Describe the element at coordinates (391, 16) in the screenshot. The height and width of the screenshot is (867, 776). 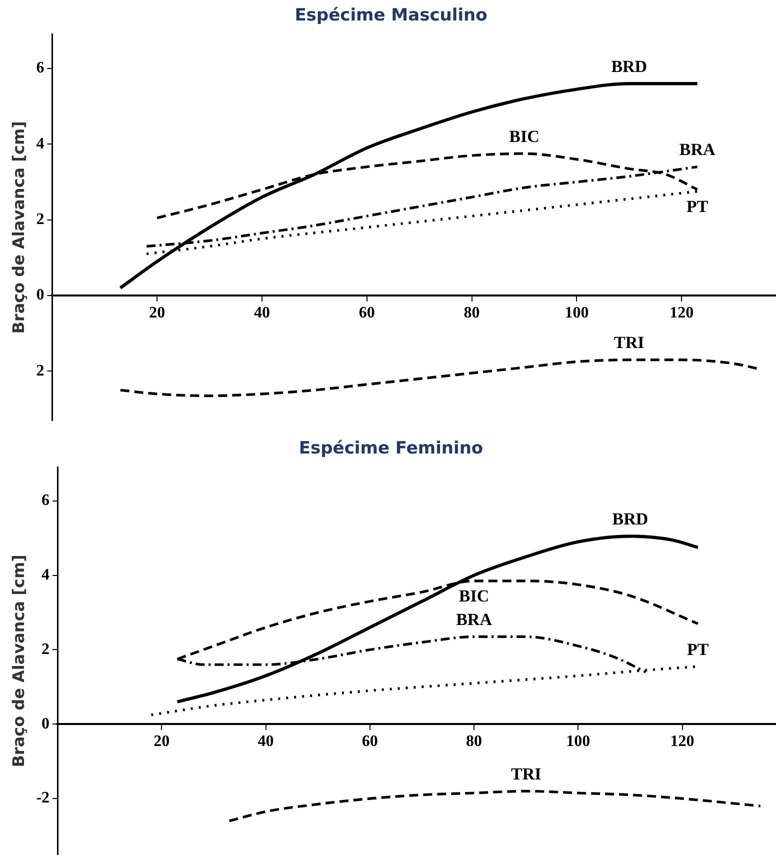
I see `chart-title: Espécime Masculino` at that location.